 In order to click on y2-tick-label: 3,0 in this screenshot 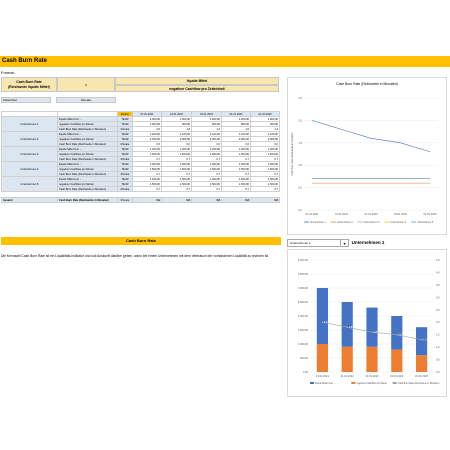, I will do `click(438, 297)`.